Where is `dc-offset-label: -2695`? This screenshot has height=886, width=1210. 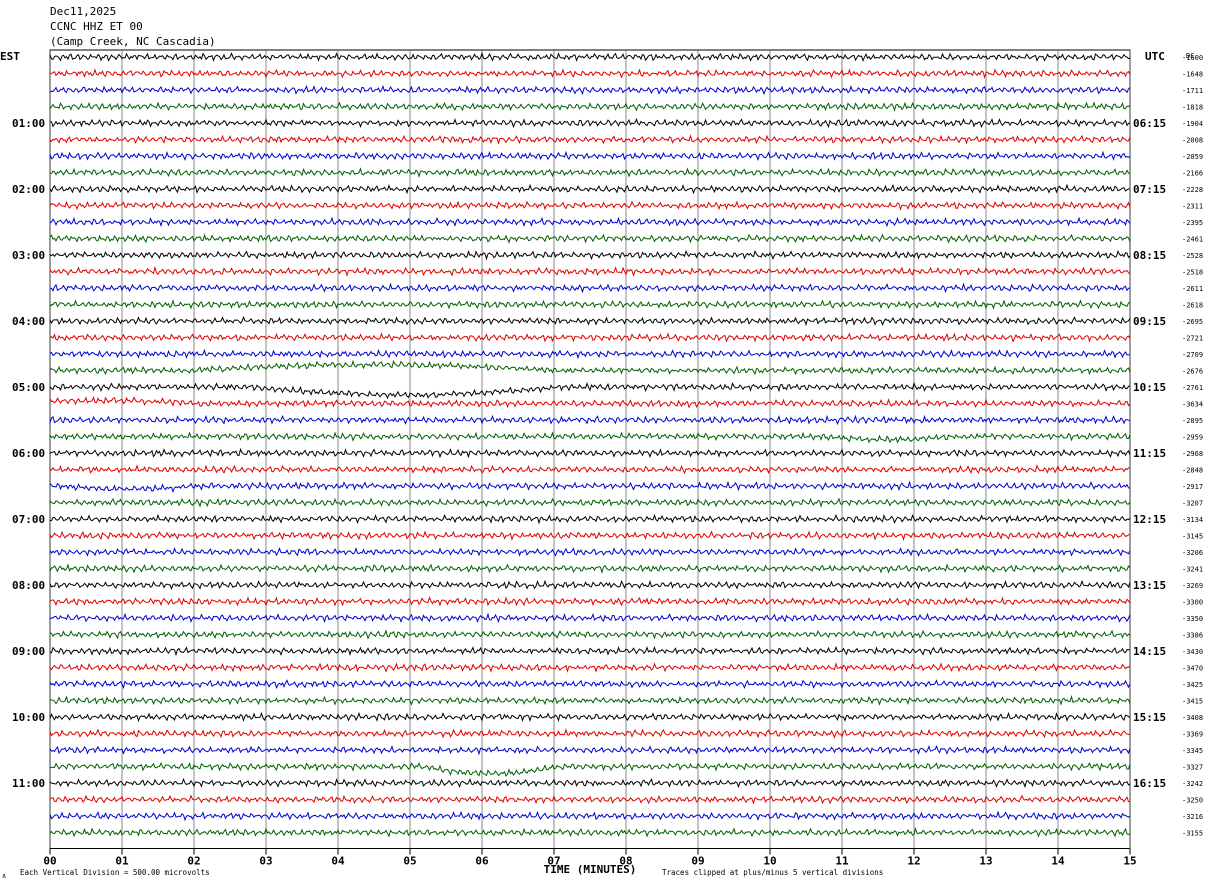 dc-offset-label: -2695 is located at coordinates (1192, 322).